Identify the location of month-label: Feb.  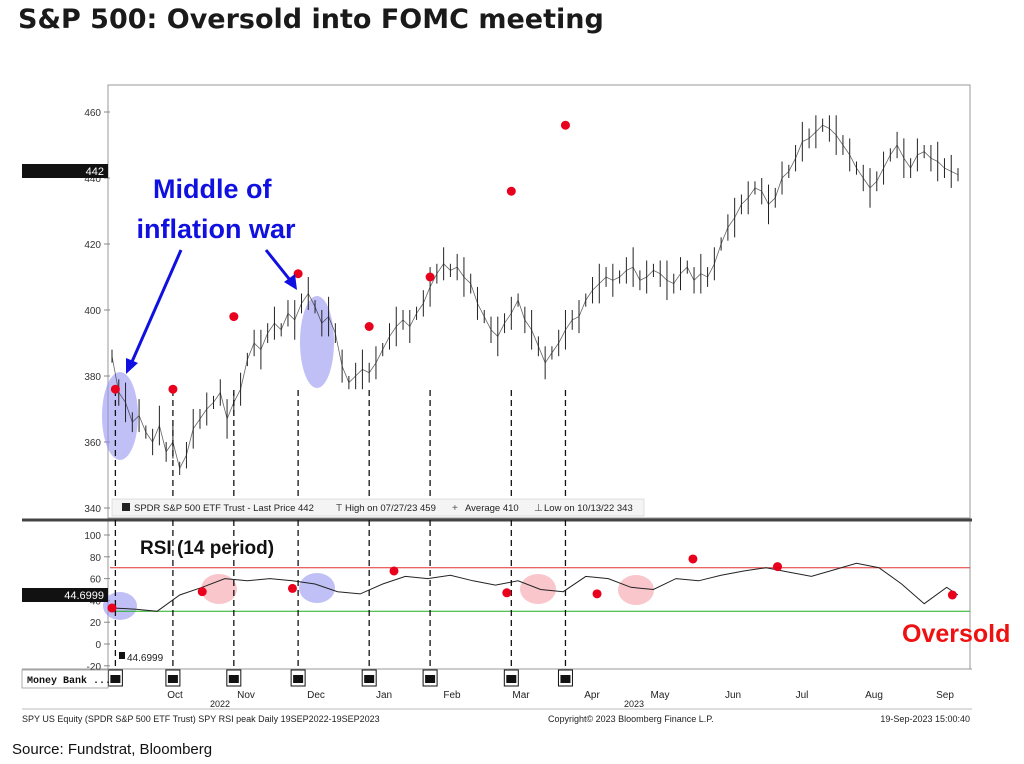
(452, 695).